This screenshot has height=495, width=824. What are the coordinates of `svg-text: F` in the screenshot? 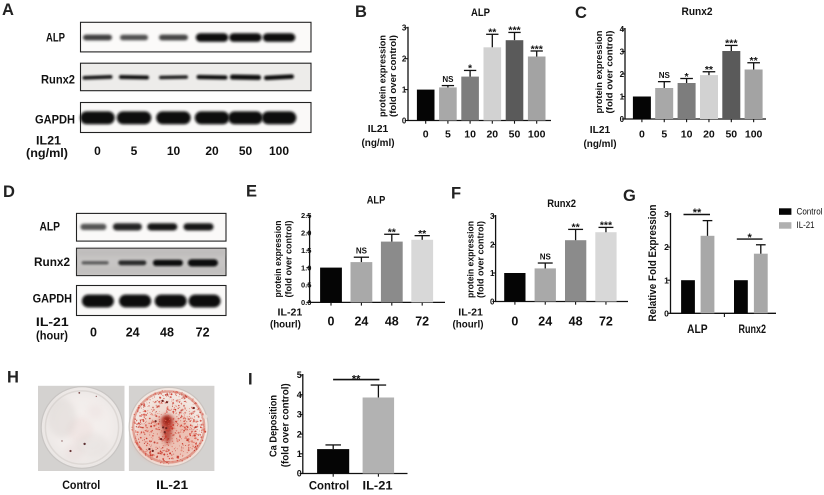 It's located at (456, 194).